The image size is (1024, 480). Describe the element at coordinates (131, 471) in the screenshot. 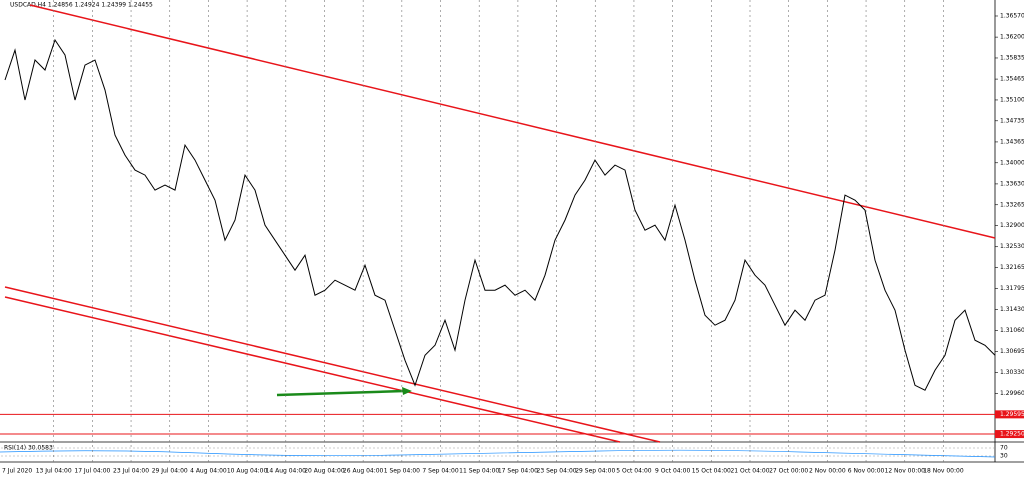

I see `x-tick-label: 23 Jul 04:00` at that location.